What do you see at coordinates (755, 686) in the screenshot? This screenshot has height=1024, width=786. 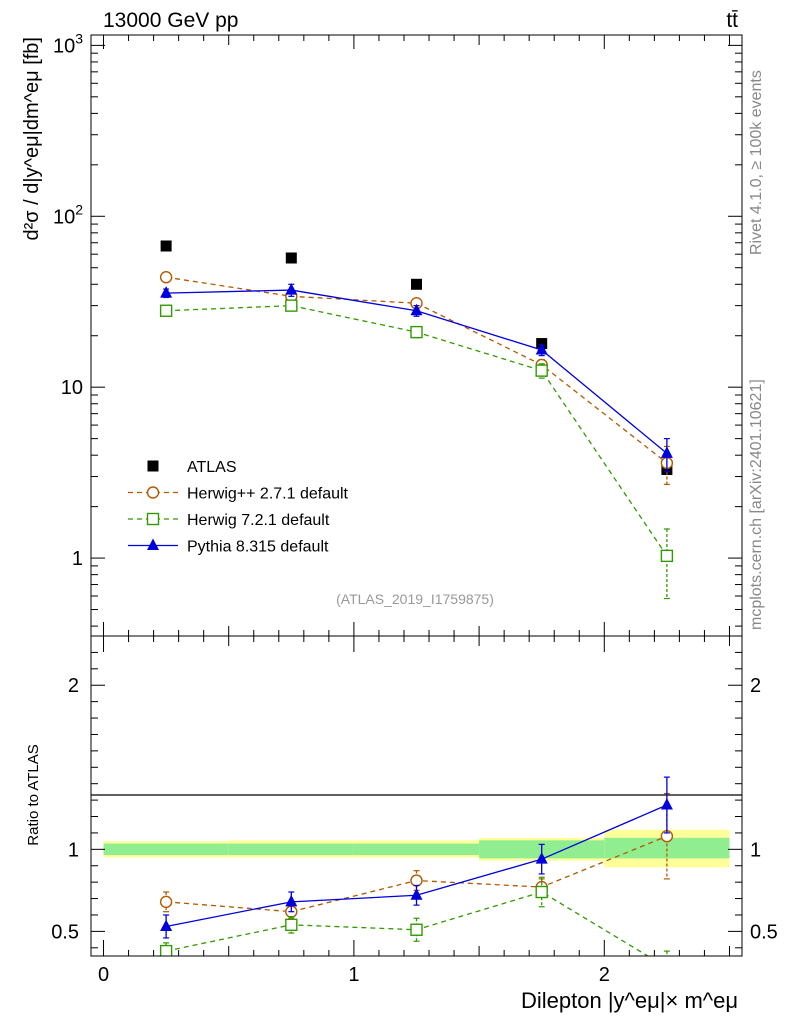 I see `ratio-y-tick-label-right: 2` at bounding box center [755, 686].